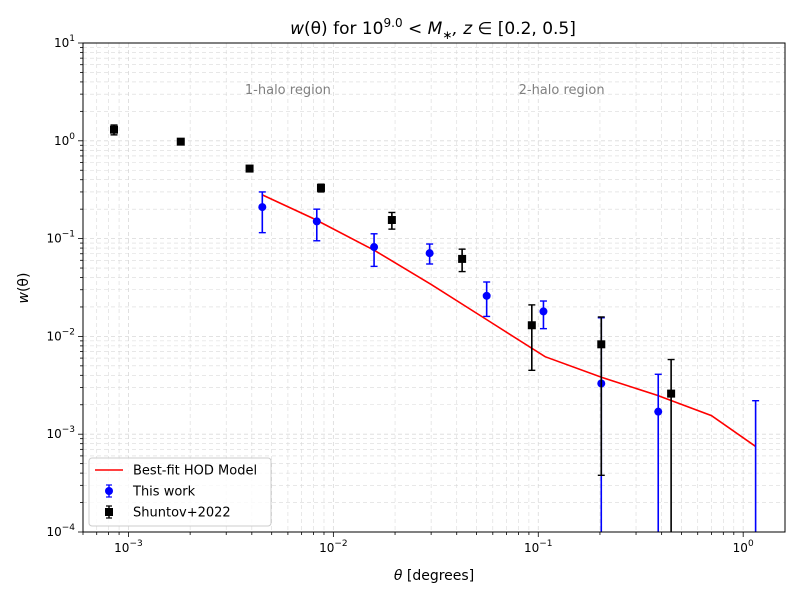 This screenshot has width=800, height=600. I want to click on chart-title: w(θ) for 109.0 < M∗, z ∈ [0.2, 0.5], so click(433, 29).